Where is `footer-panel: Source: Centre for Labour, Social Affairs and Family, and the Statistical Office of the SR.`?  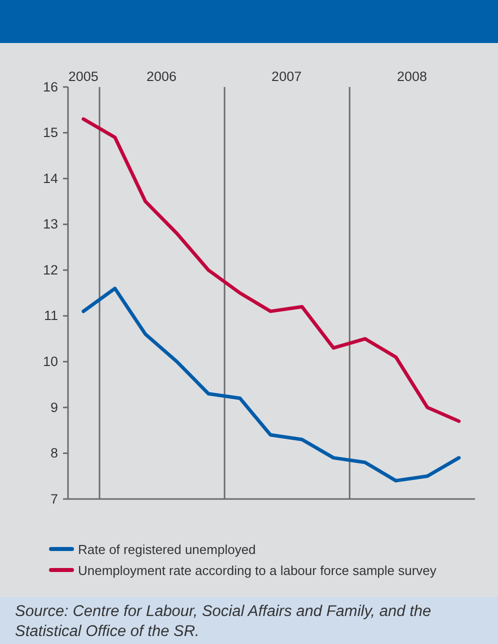 footer-panel: Source: Centre for Labour, Social Affairs and Family, and the Statistical Office of the SR. is located at coordinates (249, 620).